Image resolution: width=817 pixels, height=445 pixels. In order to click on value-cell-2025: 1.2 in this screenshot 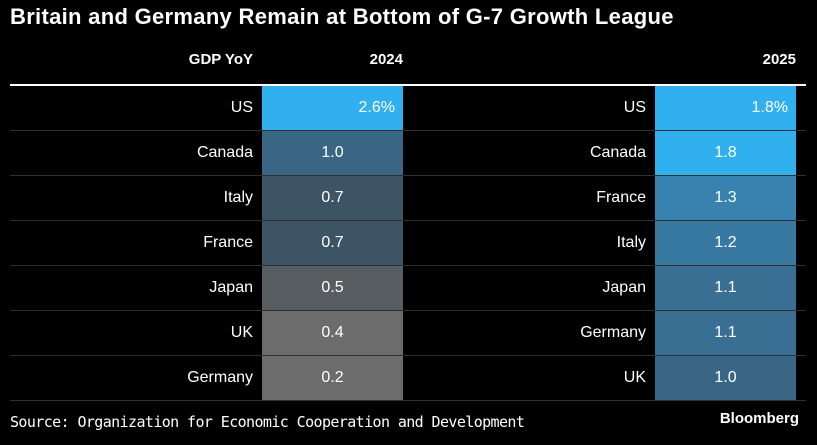, I will do `click(725, 243)`.